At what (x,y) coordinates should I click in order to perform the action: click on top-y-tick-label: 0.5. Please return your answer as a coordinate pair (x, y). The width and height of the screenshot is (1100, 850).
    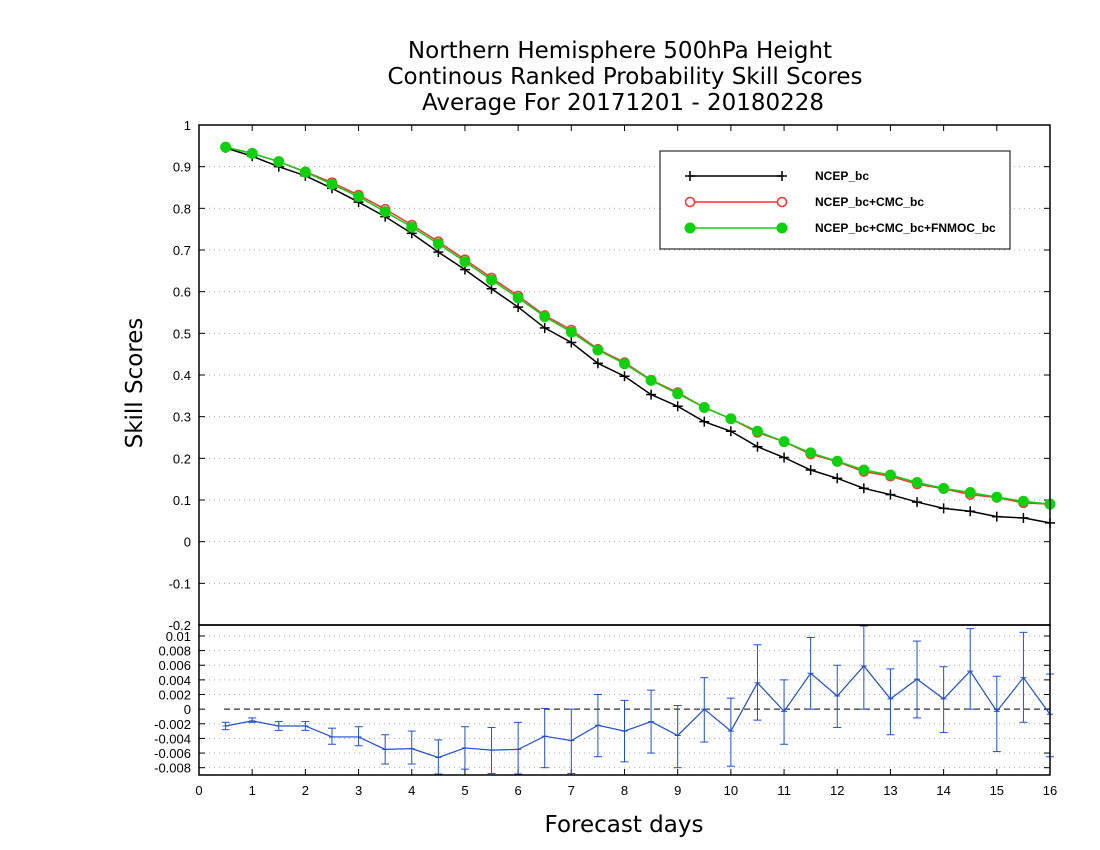
    Looking at the image, I should click on (182, 333).